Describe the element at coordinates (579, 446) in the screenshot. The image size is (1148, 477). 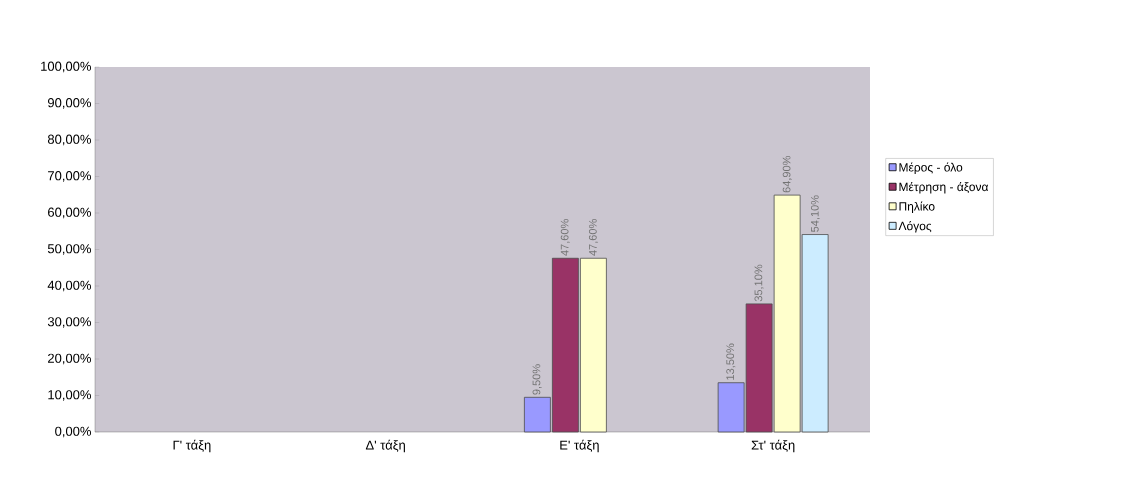
I see `x-tick-label: Ε' τάξη` at that location.